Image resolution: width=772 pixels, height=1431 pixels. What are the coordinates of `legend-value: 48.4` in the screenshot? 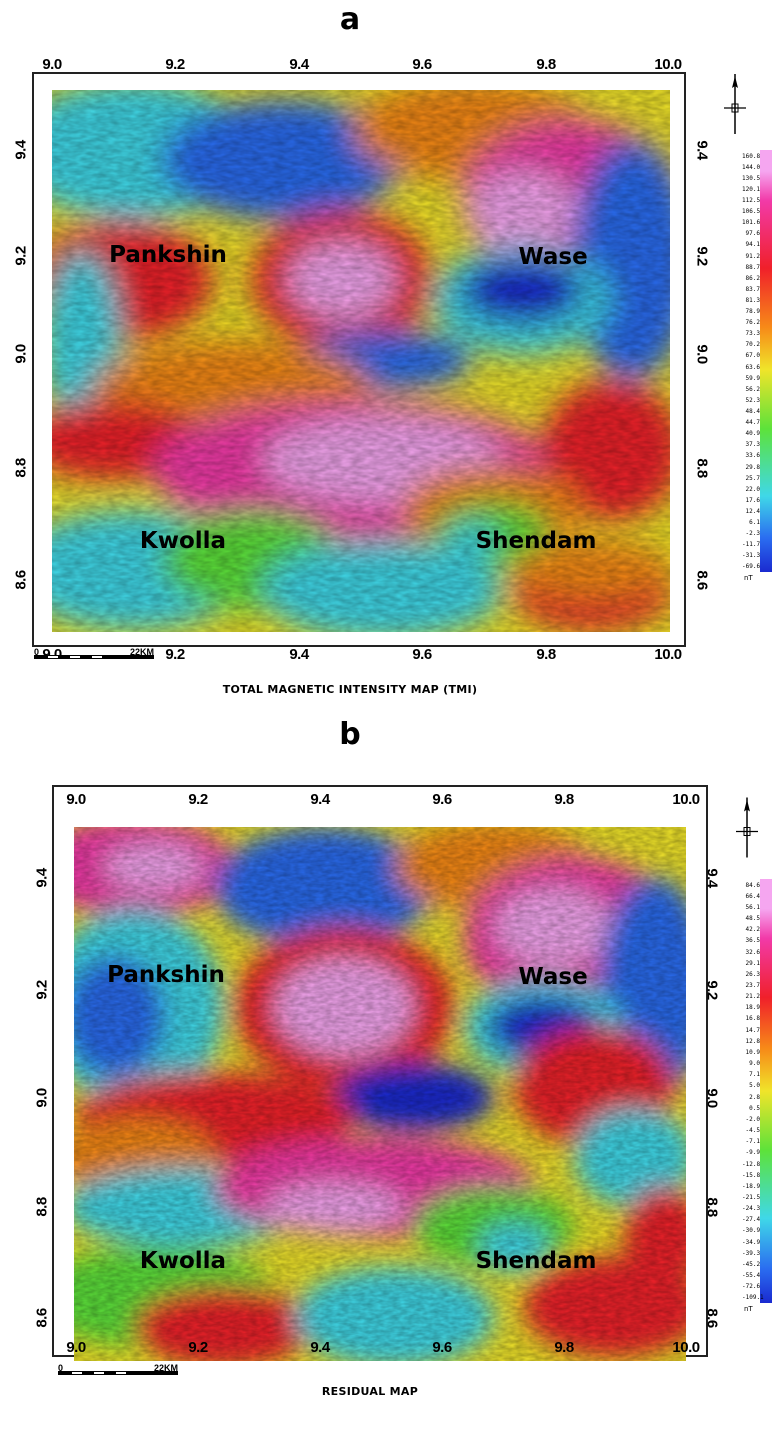 It's located at (752, 411).